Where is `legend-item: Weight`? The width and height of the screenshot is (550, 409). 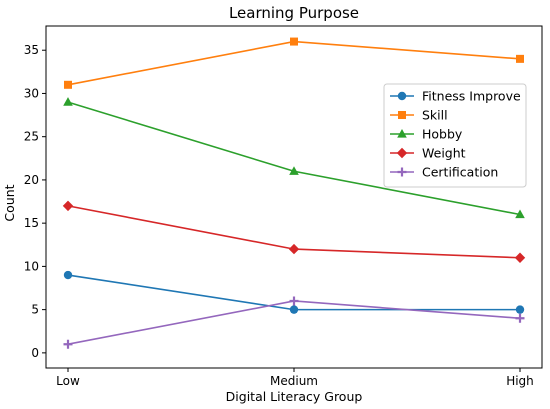
legend-item: Weight is located at coordinates (428, 153).